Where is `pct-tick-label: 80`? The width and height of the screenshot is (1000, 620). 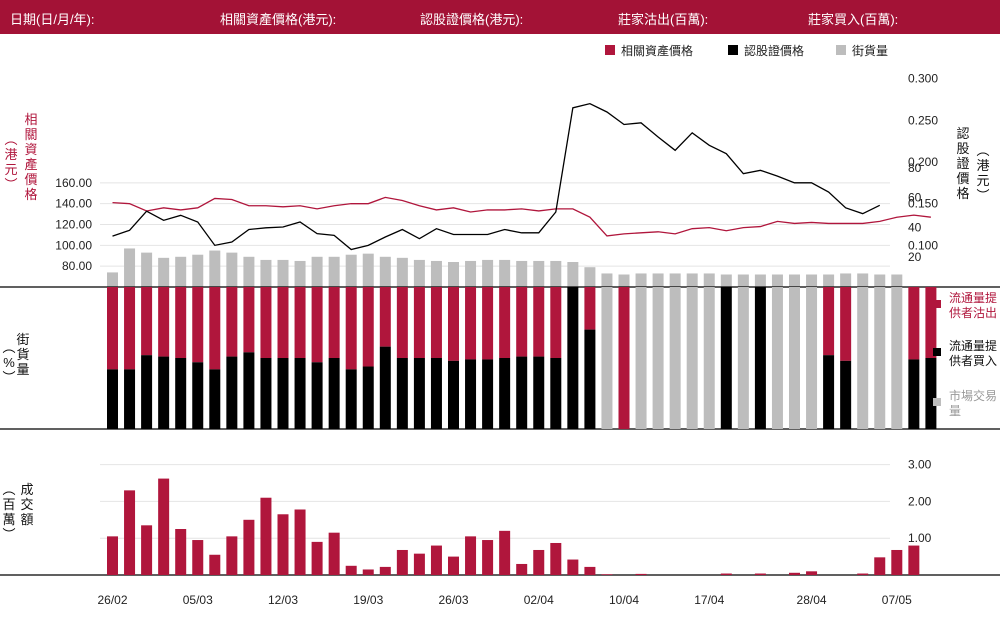
pct-tick-label: 80 is located at coordinates (915, 168).